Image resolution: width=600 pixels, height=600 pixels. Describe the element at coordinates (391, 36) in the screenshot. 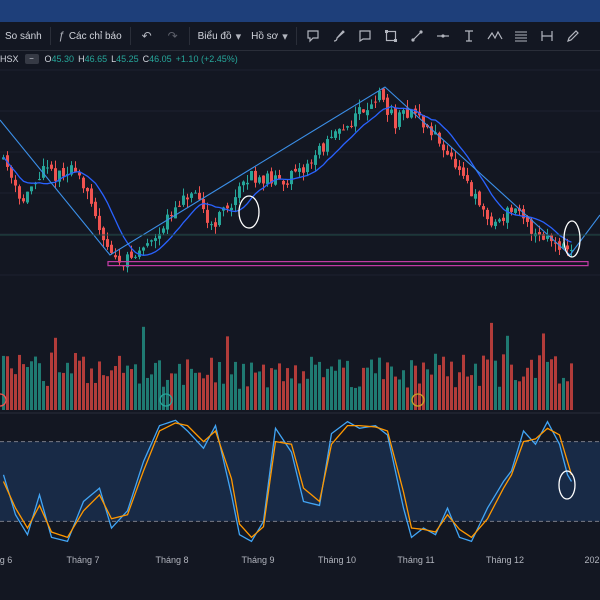

I see `rectangle-tool-icon` at that location.